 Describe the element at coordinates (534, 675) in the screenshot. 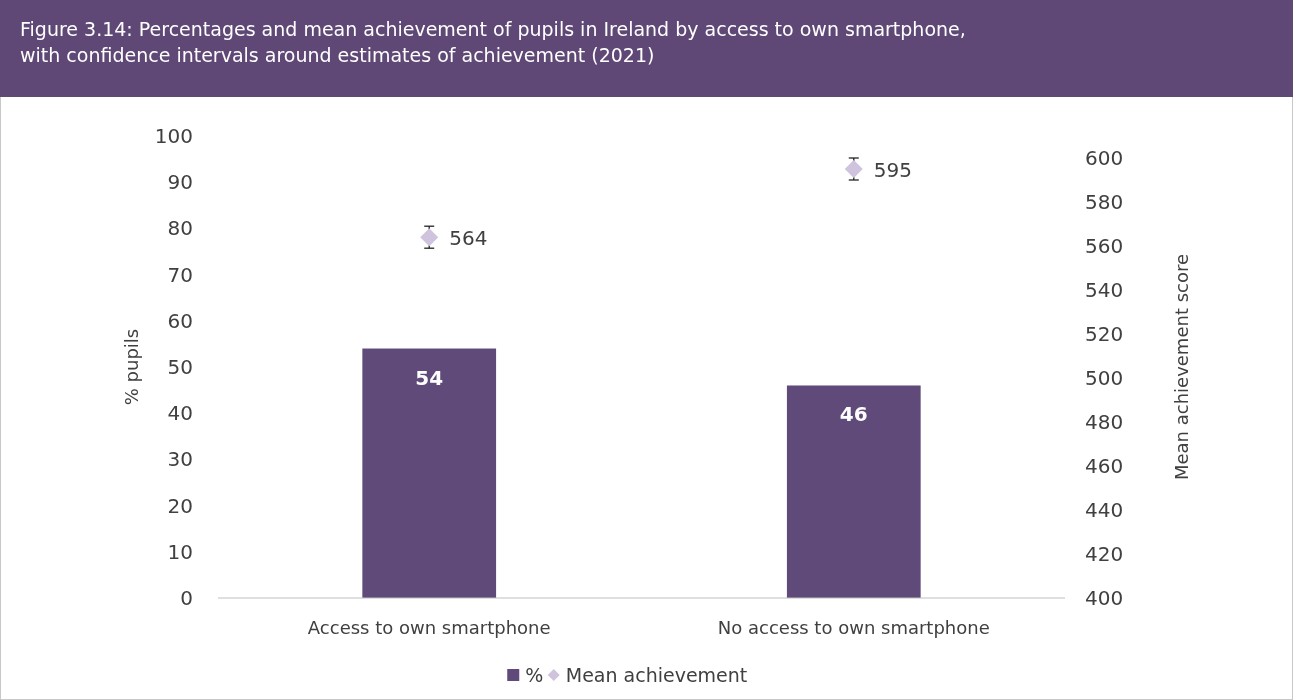

I see `legend-label: %` at that location.